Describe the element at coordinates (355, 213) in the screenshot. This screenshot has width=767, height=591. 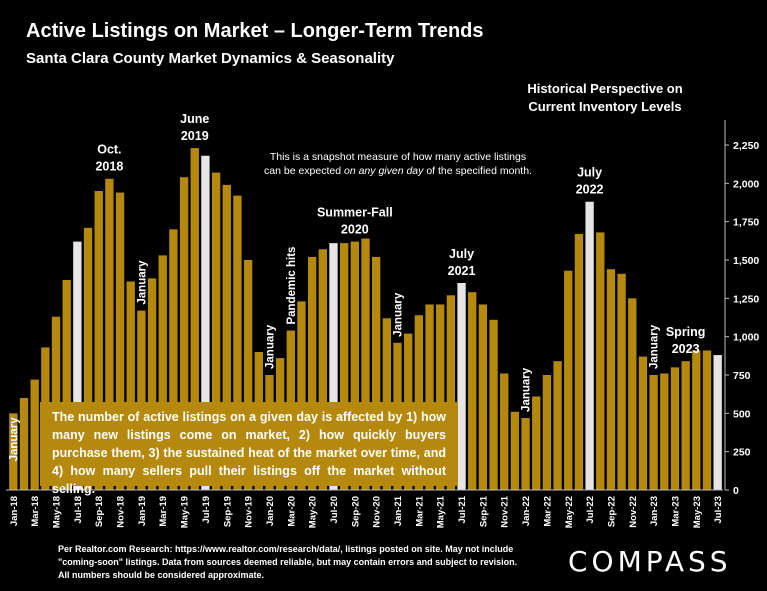
I see `annotation-Sep-20-line-1: Summer-Fall` at that location.